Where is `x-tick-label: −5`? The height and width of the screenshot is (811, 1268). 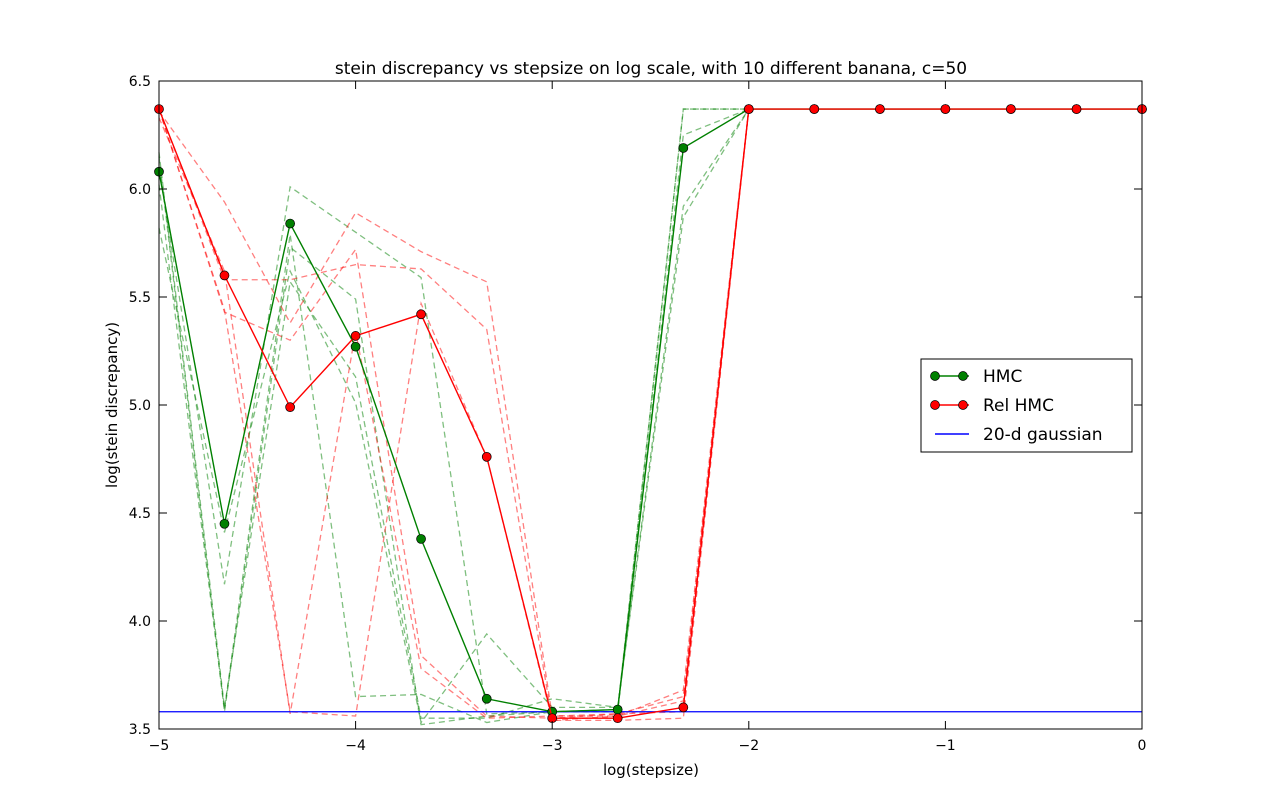
x-tick-label: −5 is located at coordinates (159, 746).